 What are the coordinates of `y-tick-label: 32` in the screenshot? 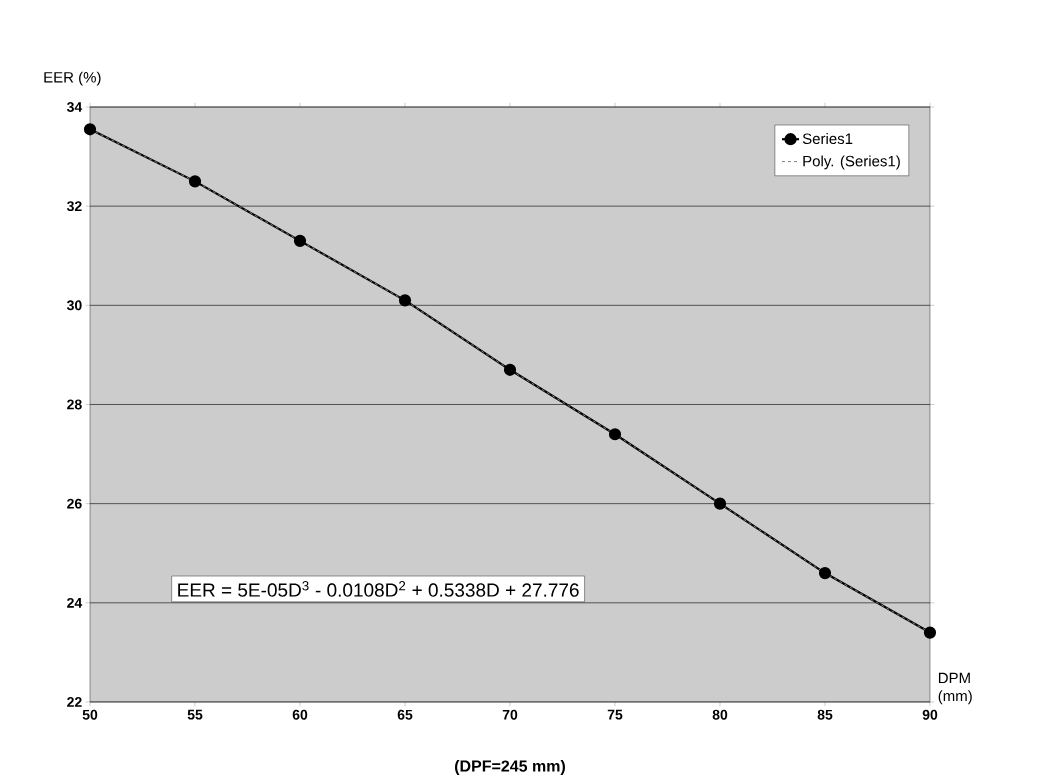 It's located at (74, 206).